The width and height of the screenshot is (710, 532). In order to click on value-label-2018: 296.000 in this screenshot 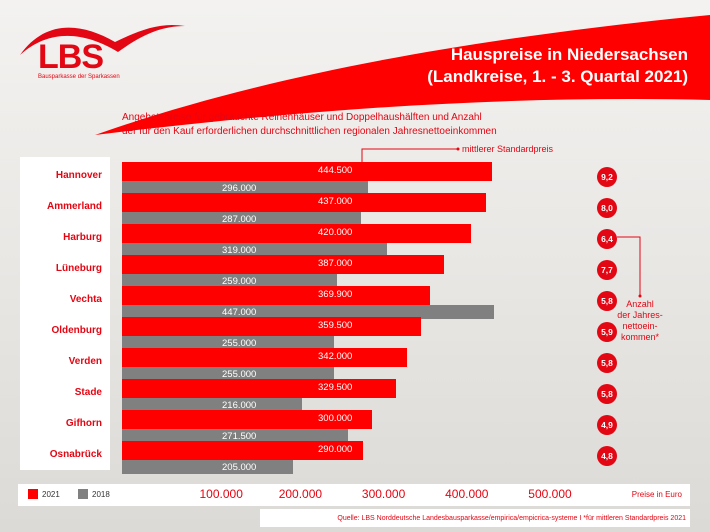, I will do `click(239, 188)`.